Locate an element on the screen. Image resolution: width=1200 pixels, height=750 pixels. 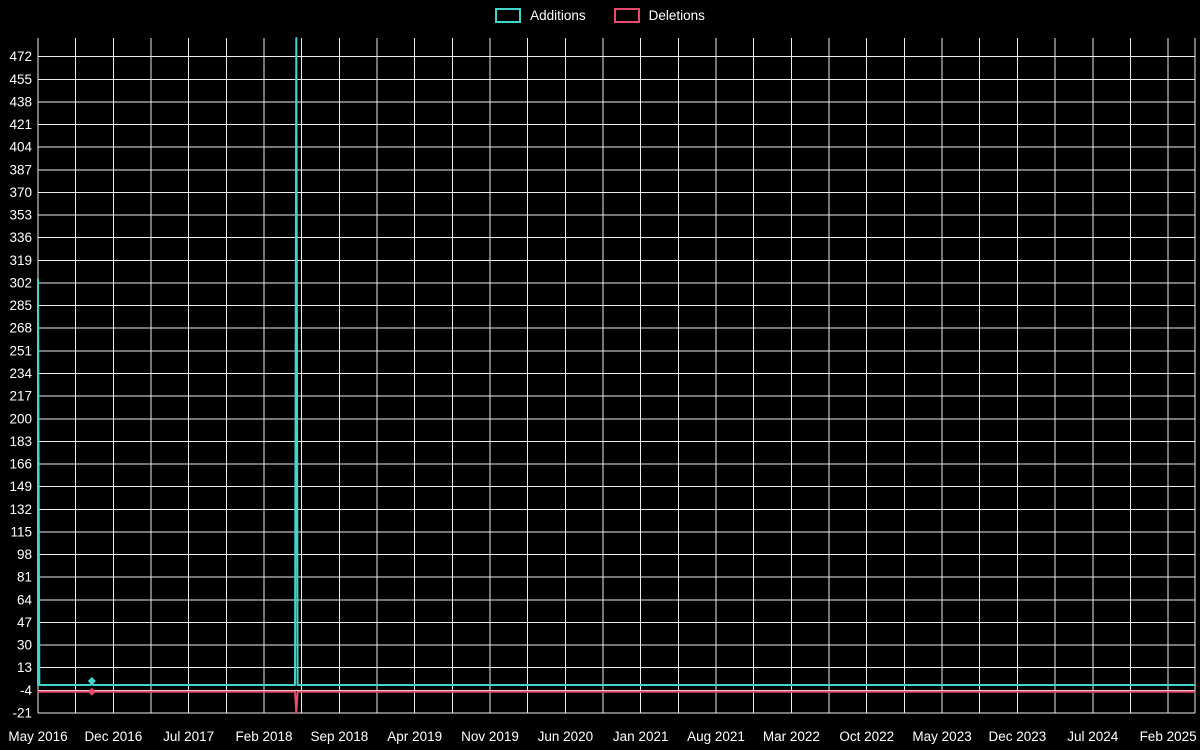
y-axis-tick-label: 149 is located at coordinates (20, 486).